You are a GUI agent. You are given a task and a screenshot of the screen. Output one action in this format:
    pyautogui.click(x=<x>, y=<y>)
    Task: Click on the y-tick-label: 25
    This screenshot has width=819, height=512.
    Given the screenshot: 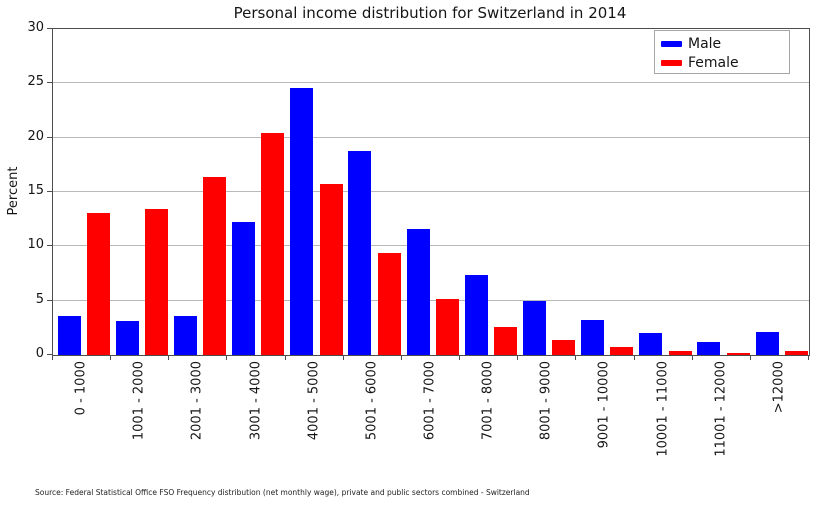 What is the action you would take?
    pyautogui.click(x=35, y=82)
    